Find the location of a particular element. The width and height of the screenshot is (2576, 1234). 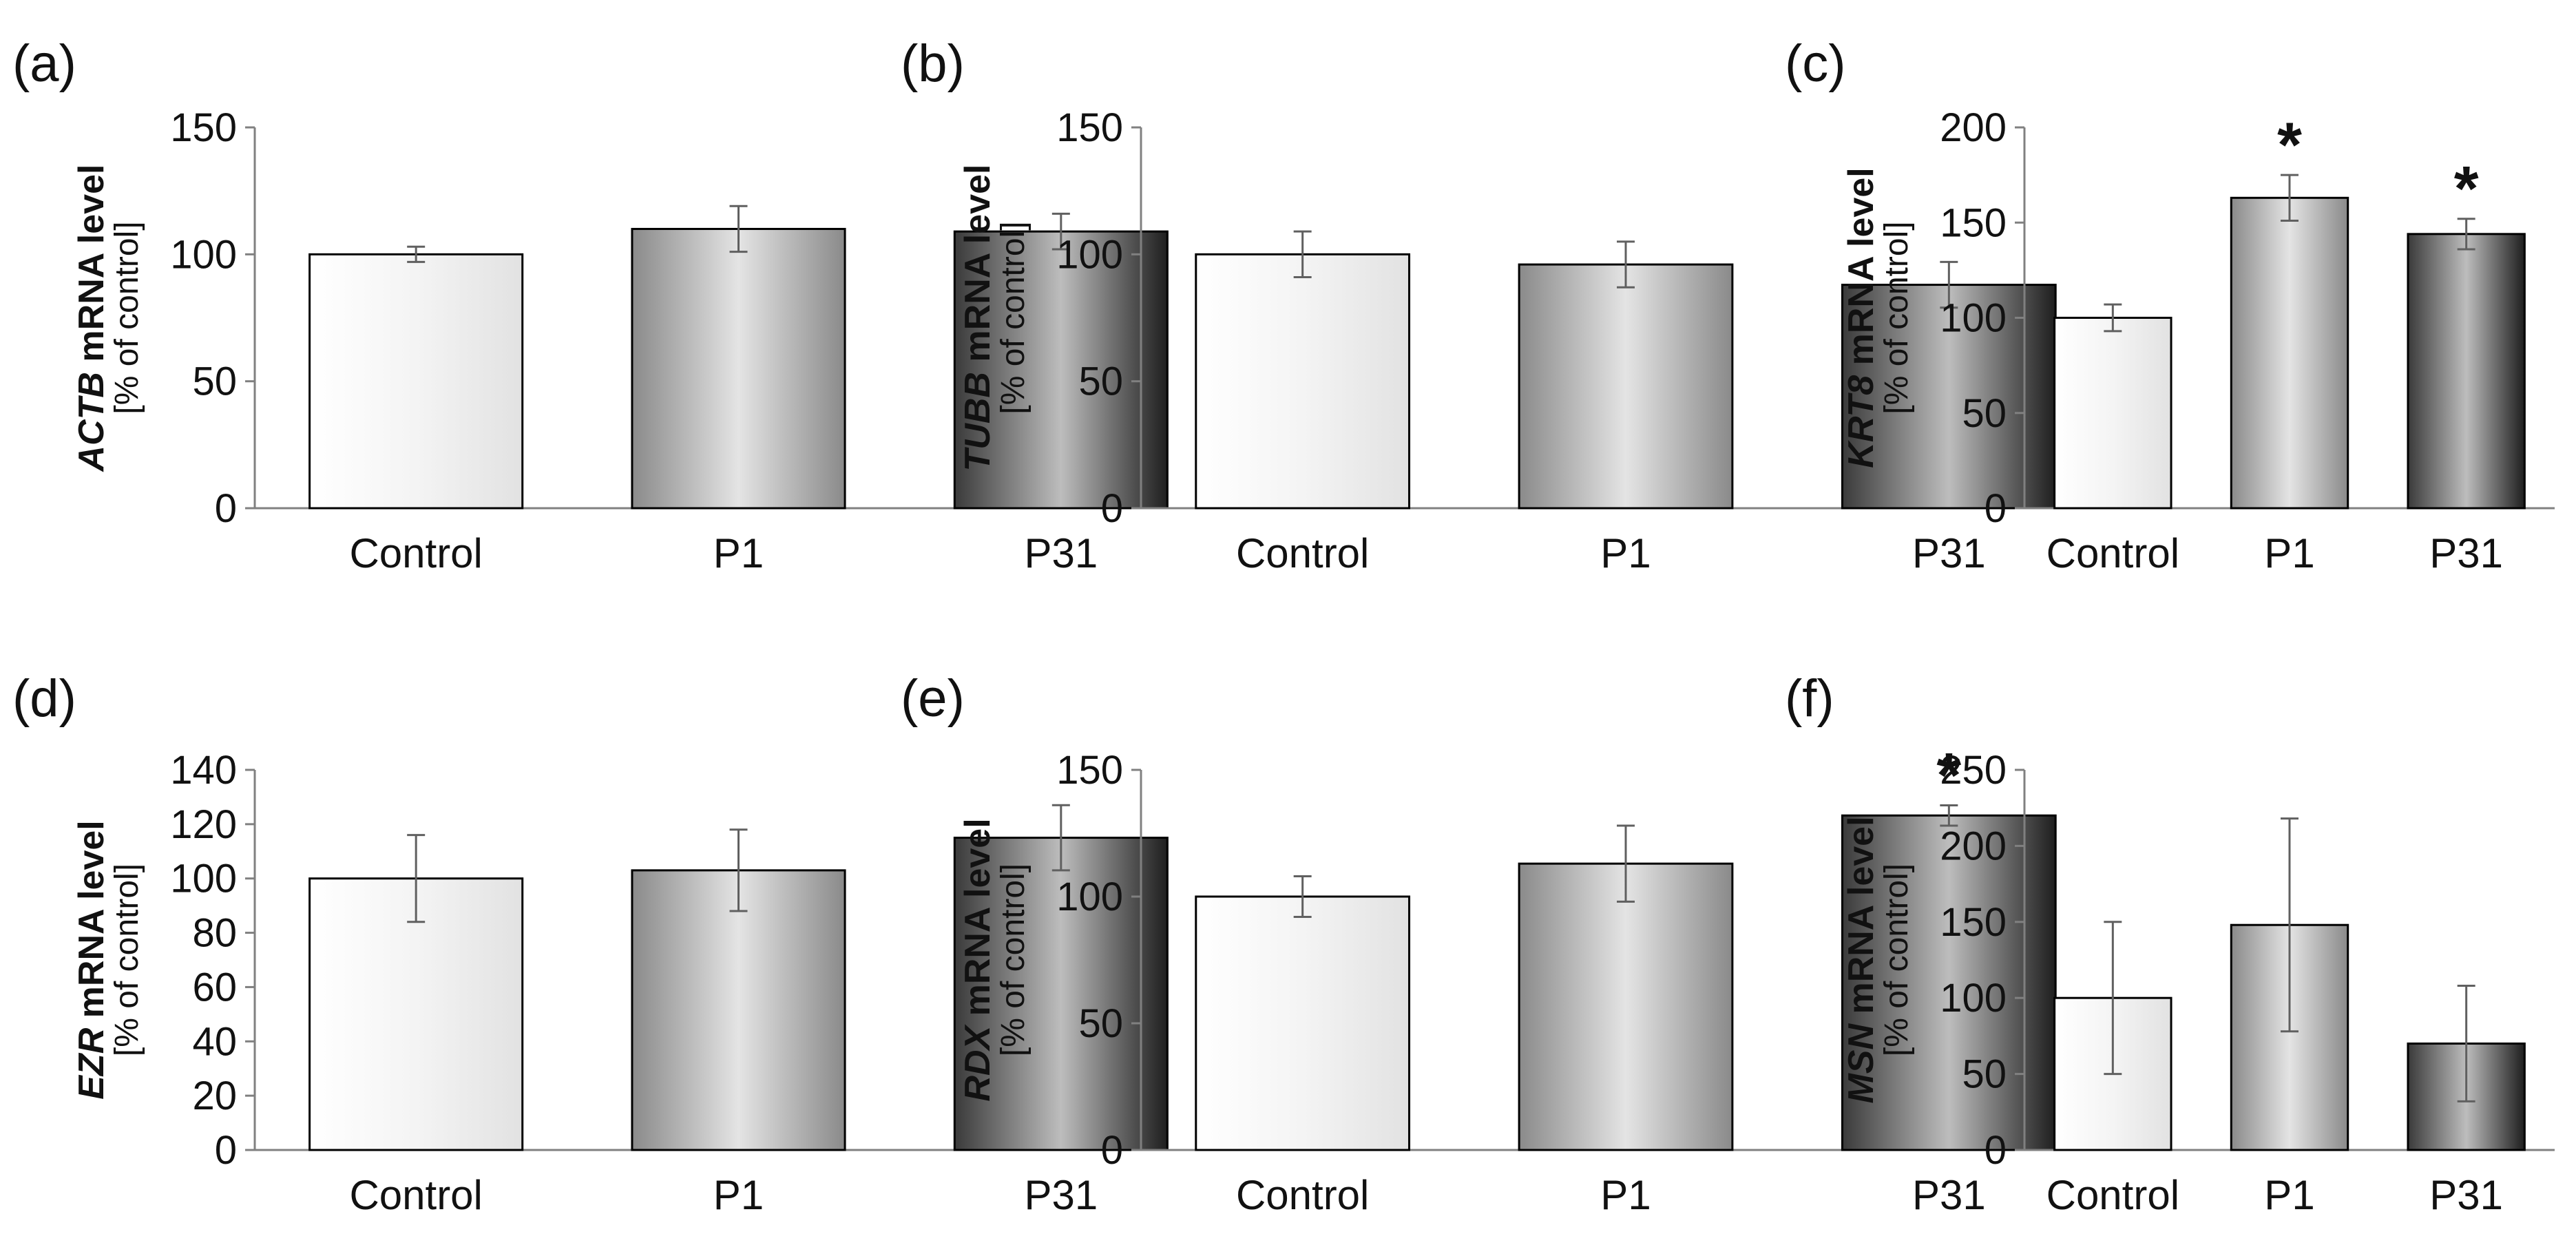

y-axis-title: MSN mRNA level is located at coordinates (1861, 959).